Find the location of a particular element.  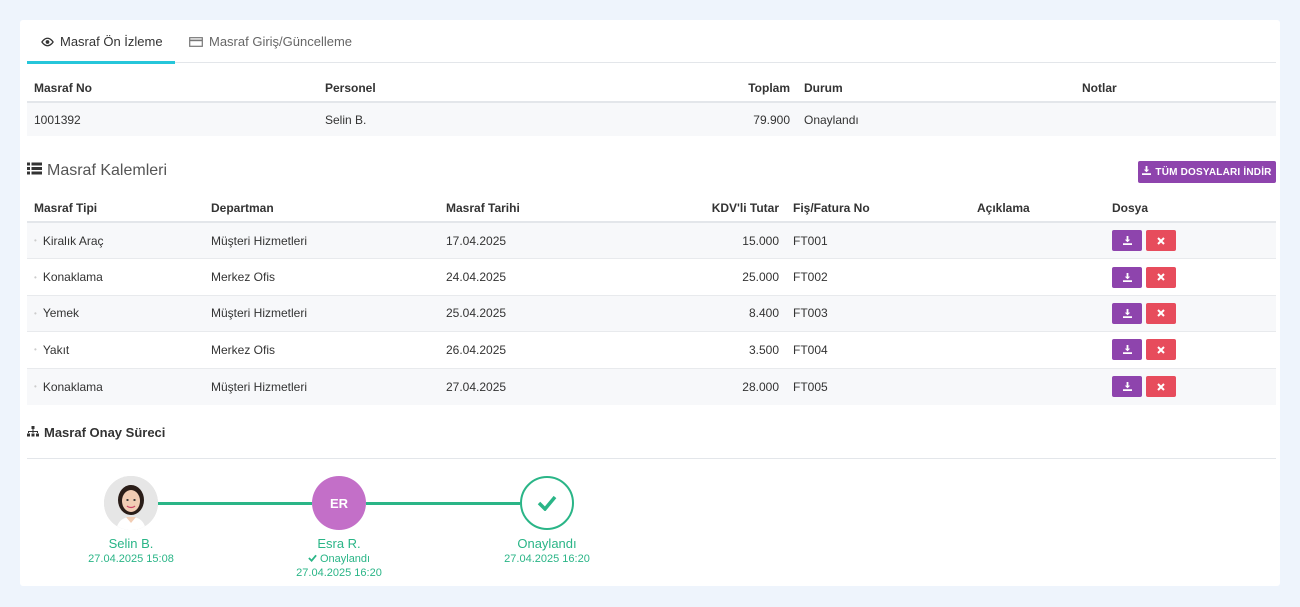

list-icon is located at coordinates (34, 171).